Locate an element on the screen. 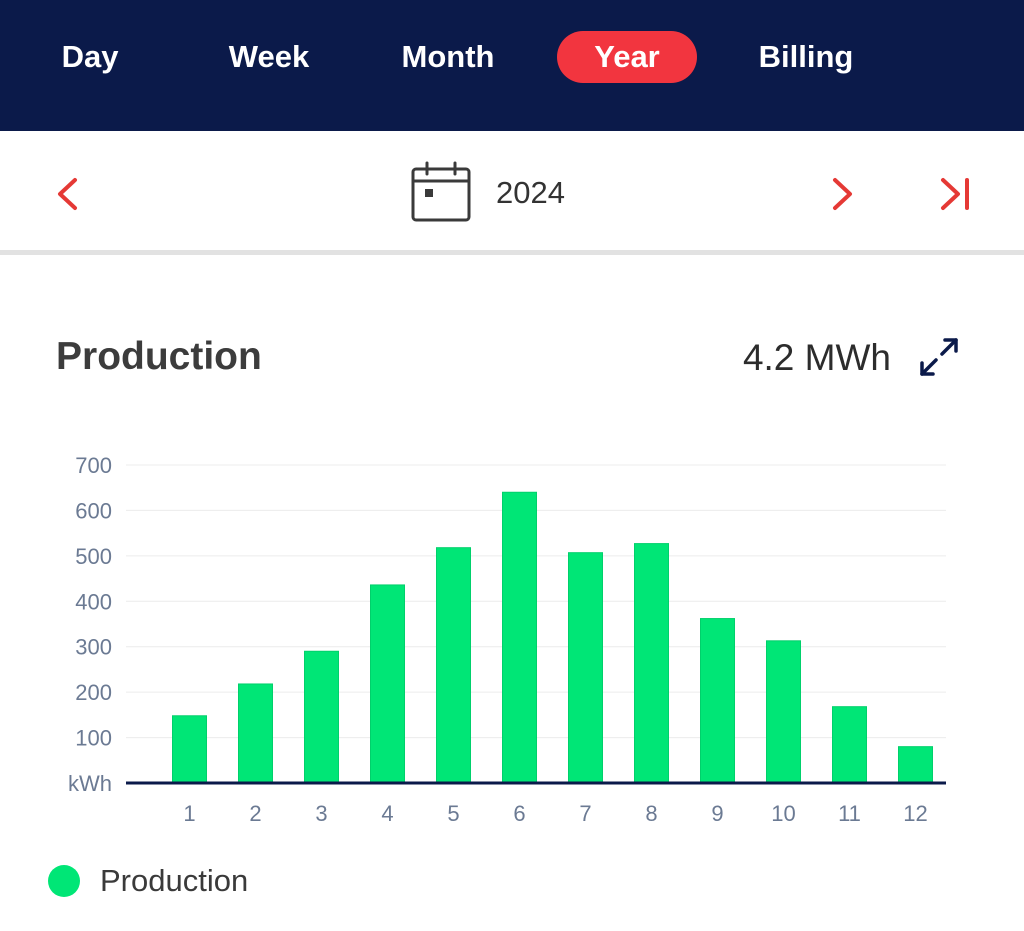 The width and height of the screenshot is (1024, 931). x-tick-label: 12 is located at coordinates (915, 813).